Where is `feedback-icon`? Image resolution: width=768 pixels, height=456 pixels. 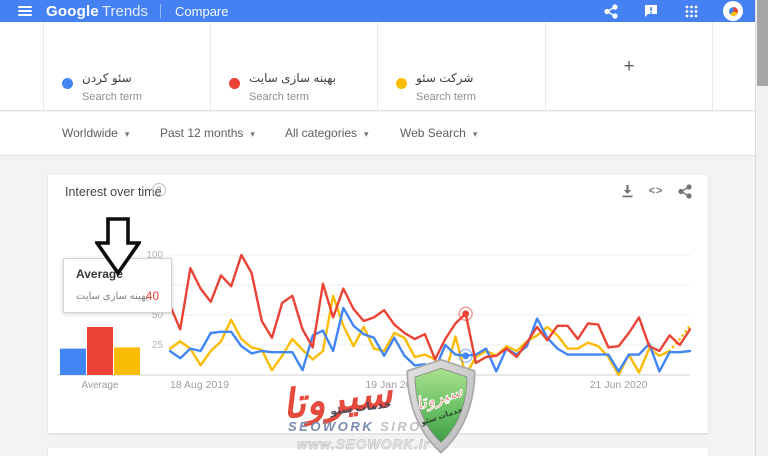 feedback-icon is located at coordinates (651, 11).